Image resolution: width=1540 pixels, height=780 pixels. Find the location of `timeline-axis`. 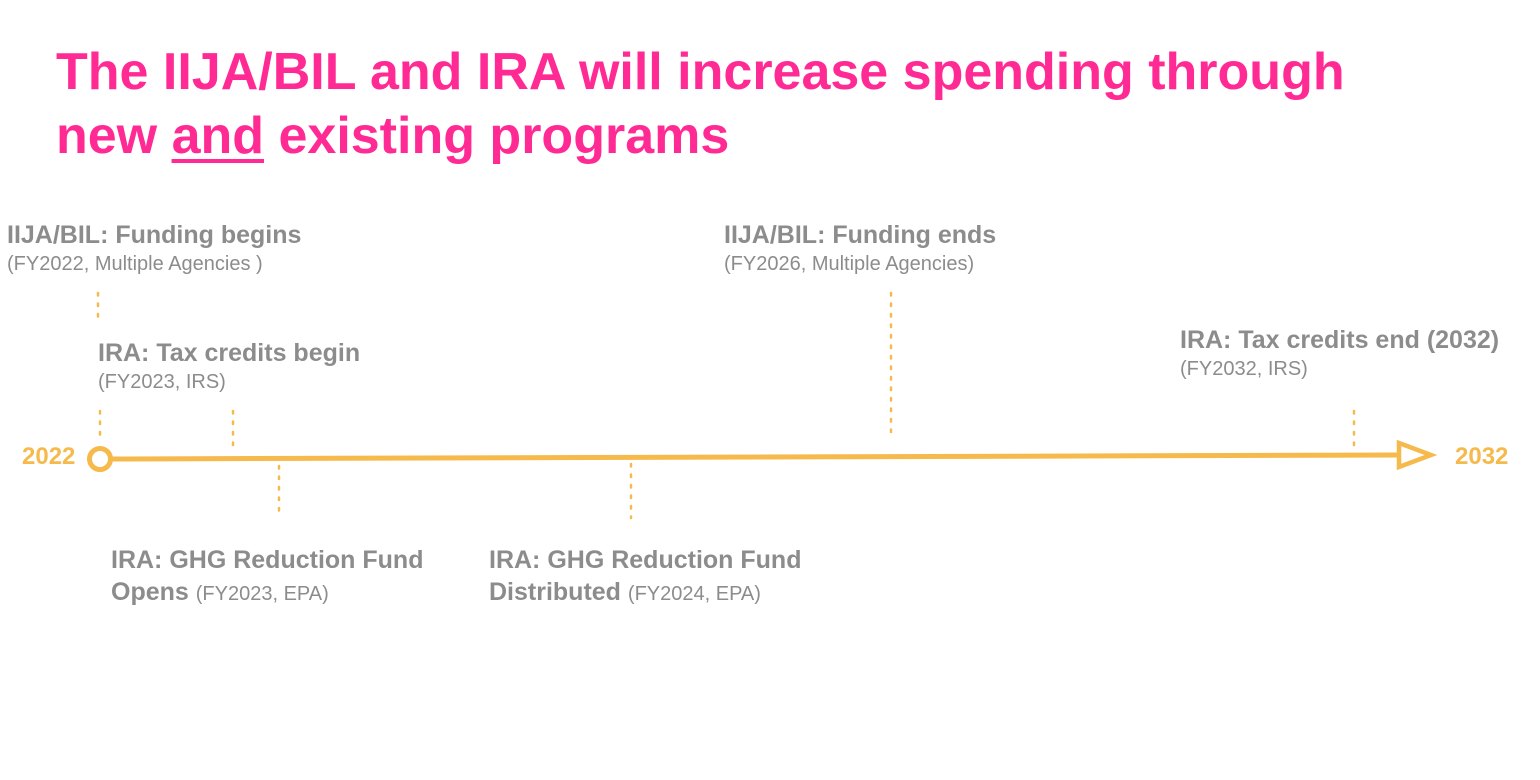

timeline-axis is located at coordinates (756, 457).